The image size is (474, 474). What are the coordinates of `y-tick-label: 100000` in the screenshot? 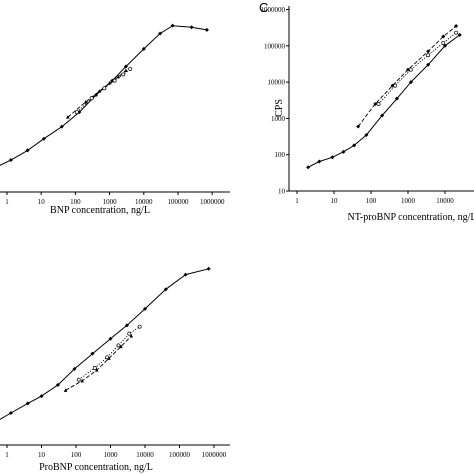 It's located at (275, 46).